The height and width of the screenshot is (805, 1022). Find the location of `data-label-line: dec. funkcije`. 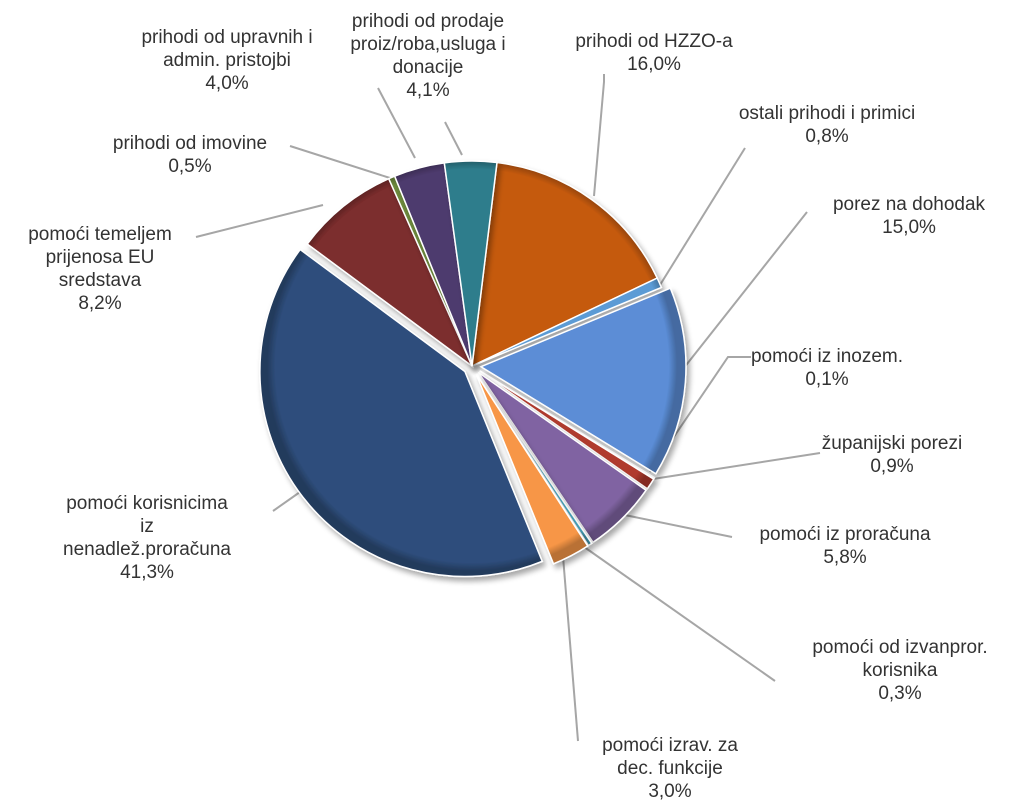

data-label-line: dec. funkcije is located at coordinates (670, 768).